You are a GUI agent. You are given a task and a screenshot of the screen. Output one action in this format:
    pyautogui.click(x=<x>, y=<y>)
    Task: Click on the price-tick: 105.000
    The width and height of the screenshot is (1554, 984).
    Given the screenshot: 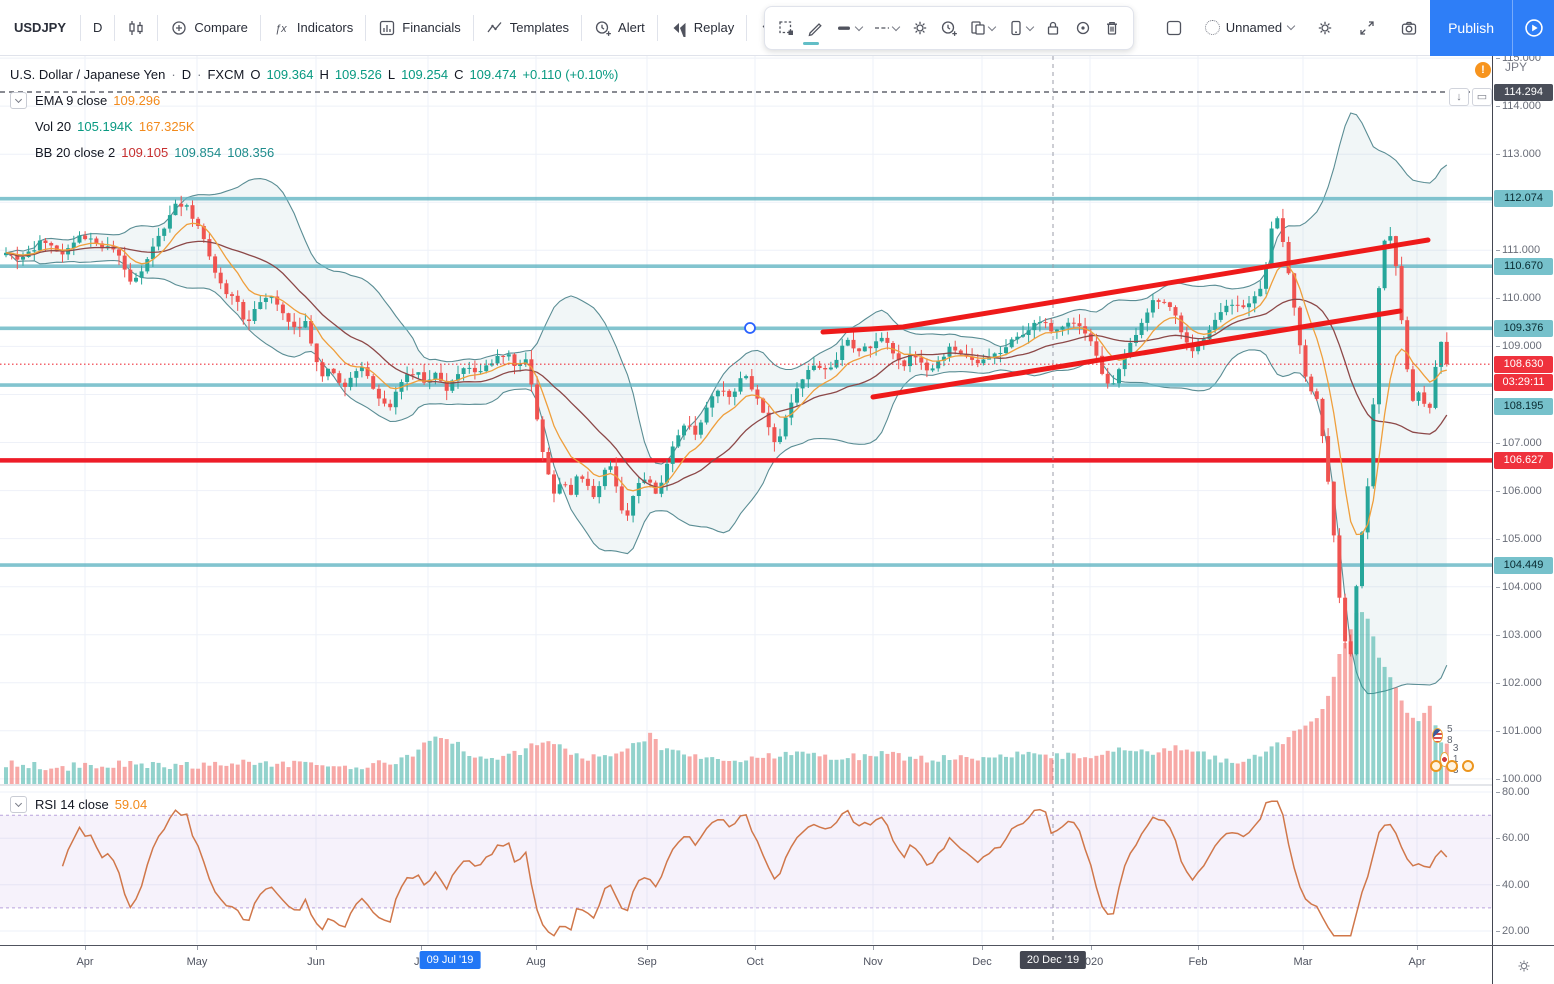 What is the action you would take?
    pyautogui.click(x=1519, y=538)
    